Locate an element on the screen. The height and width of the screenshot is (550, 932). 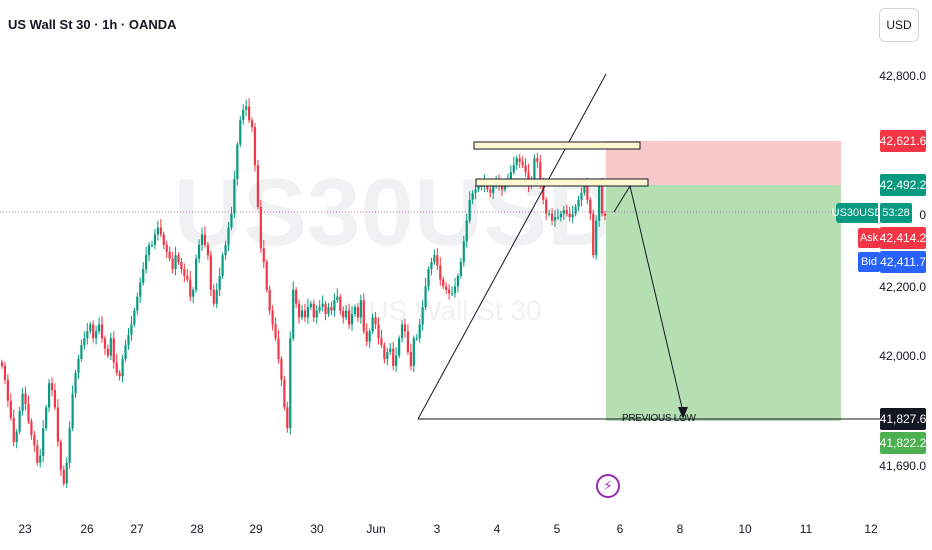
date-tick: Jun is located at coordinates (376, 529).